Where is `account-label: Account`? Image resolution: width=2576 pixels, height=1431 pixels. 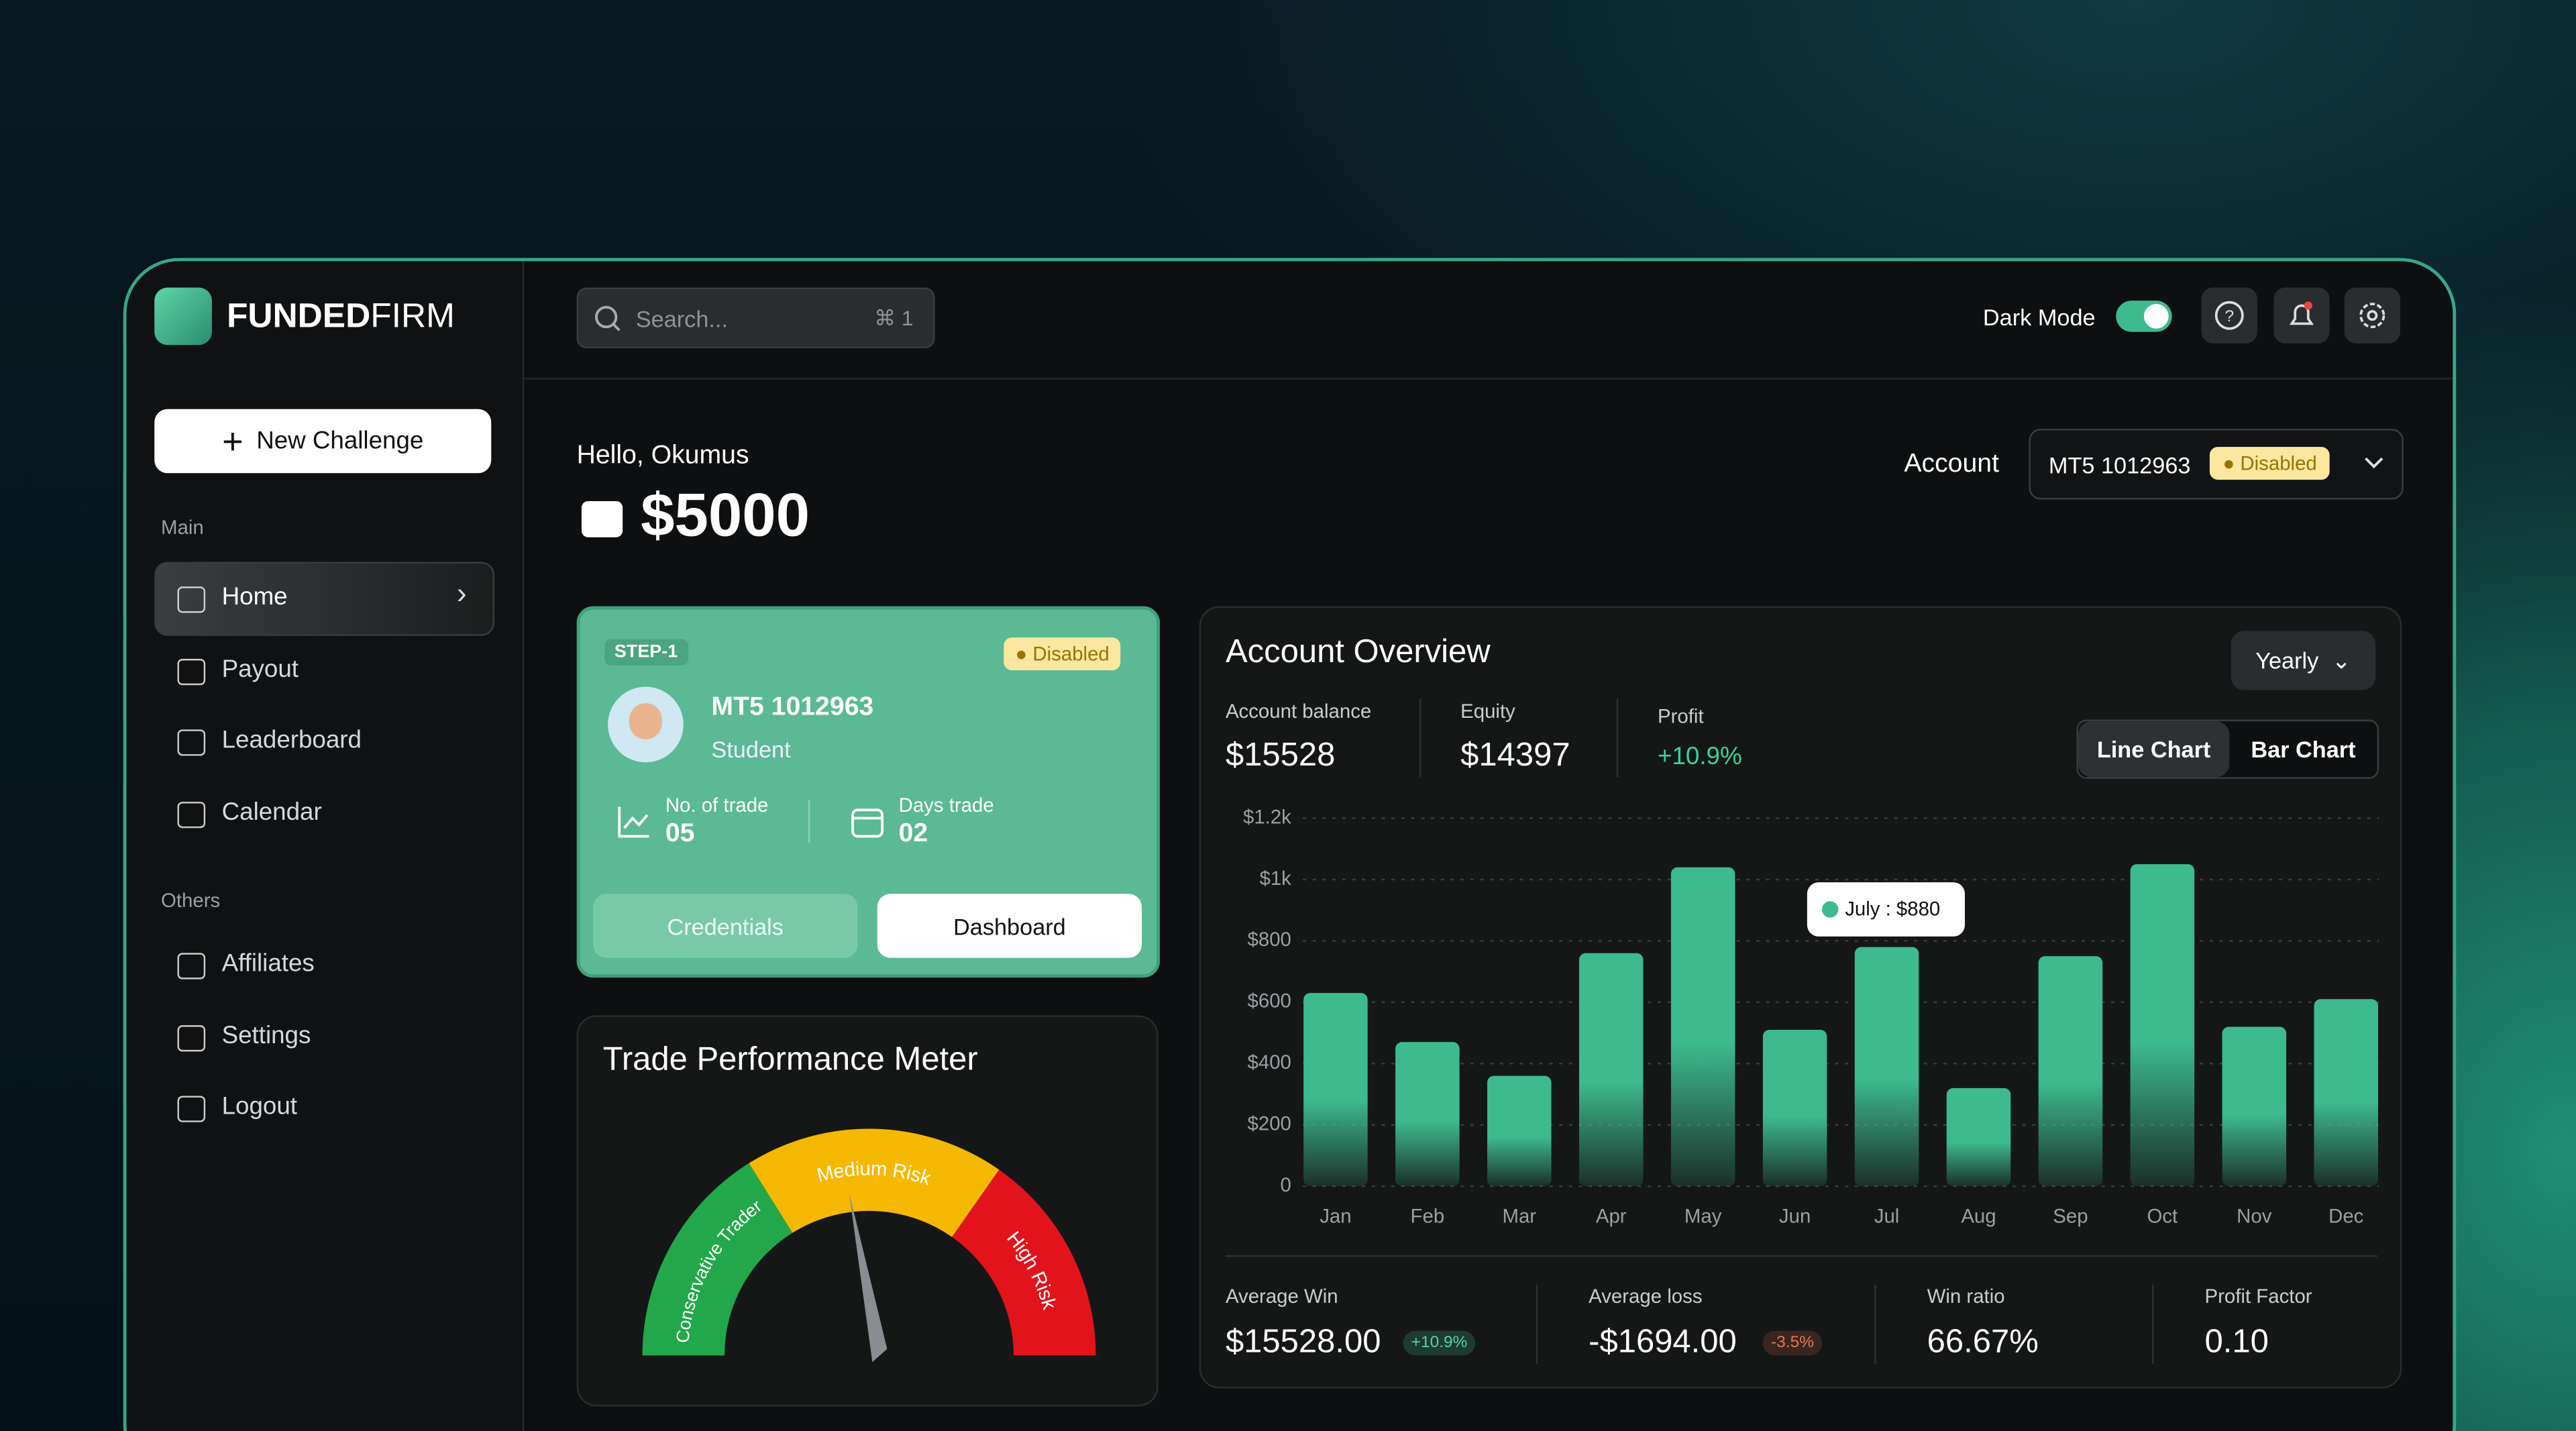
account-label: Account is located at coordinates (1951, 464).